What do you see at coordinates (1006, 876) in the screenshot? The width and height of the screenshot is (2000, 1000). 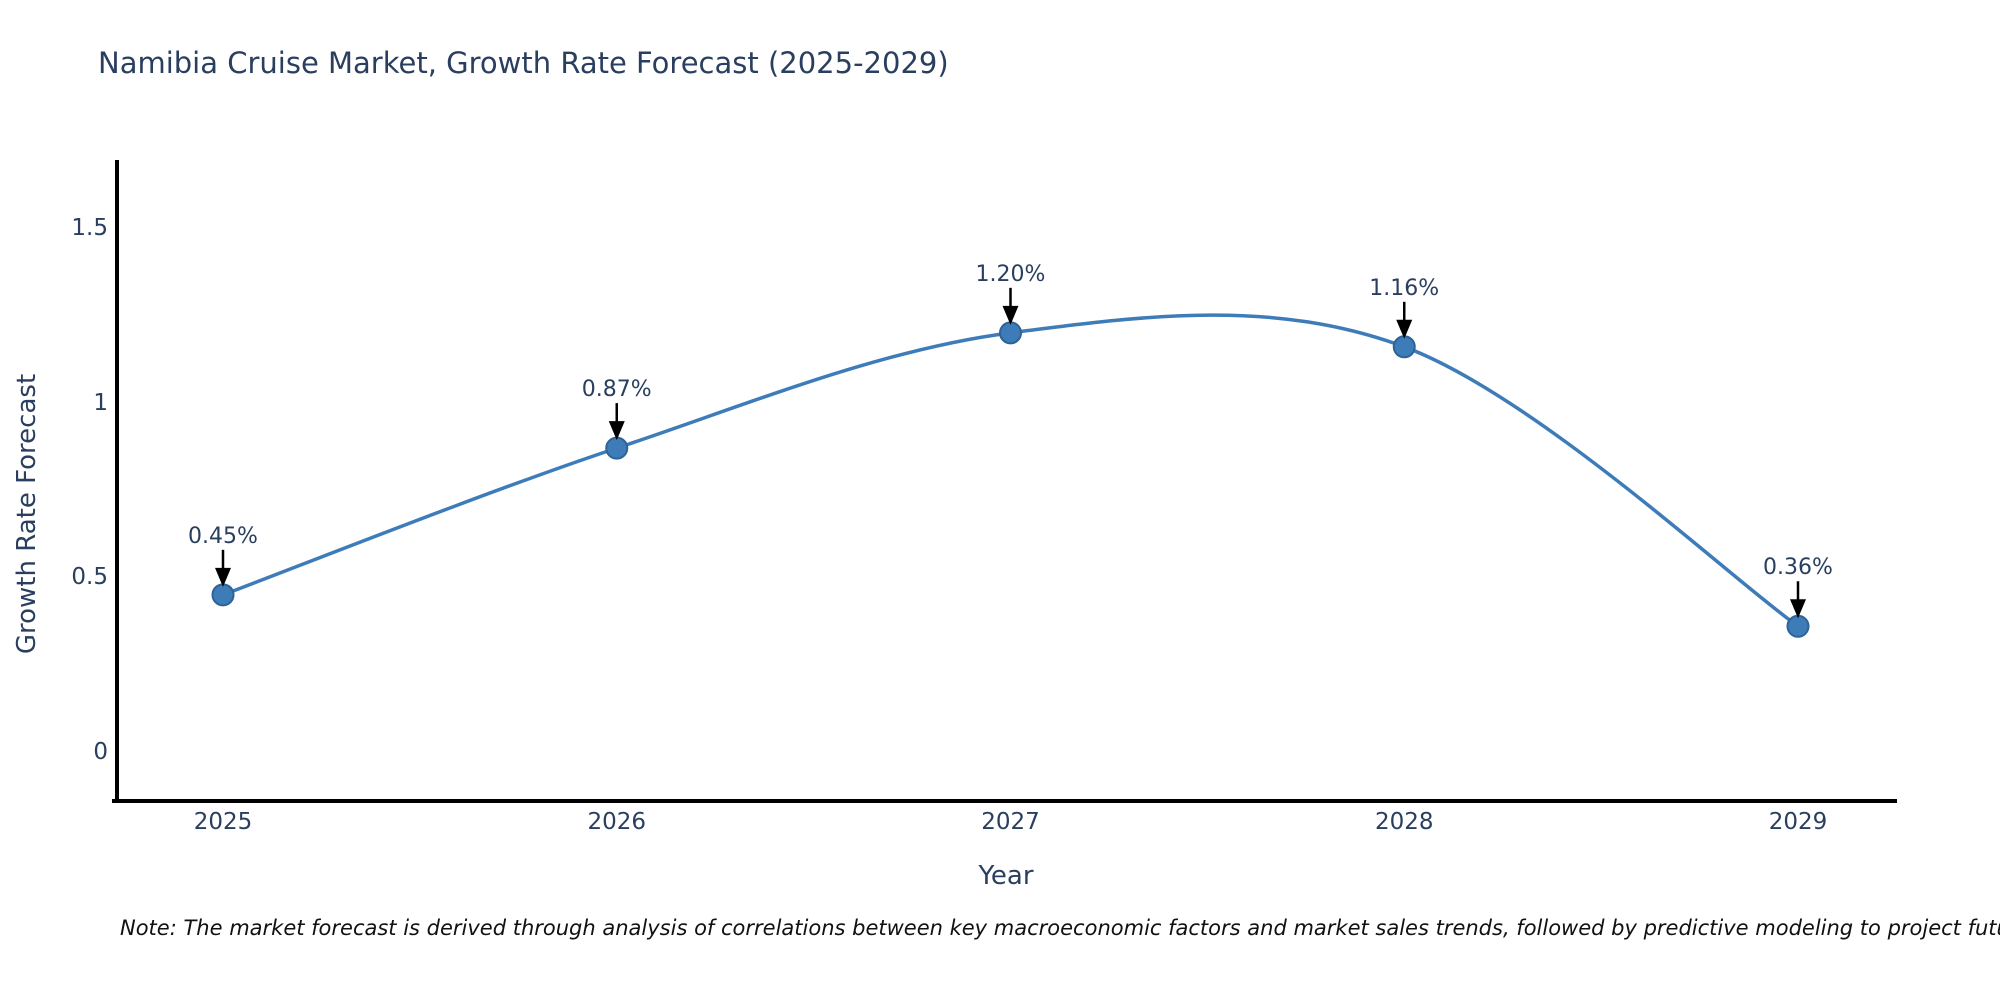 I see `x-axis-title: Year` at bounding box center [1006, 876].